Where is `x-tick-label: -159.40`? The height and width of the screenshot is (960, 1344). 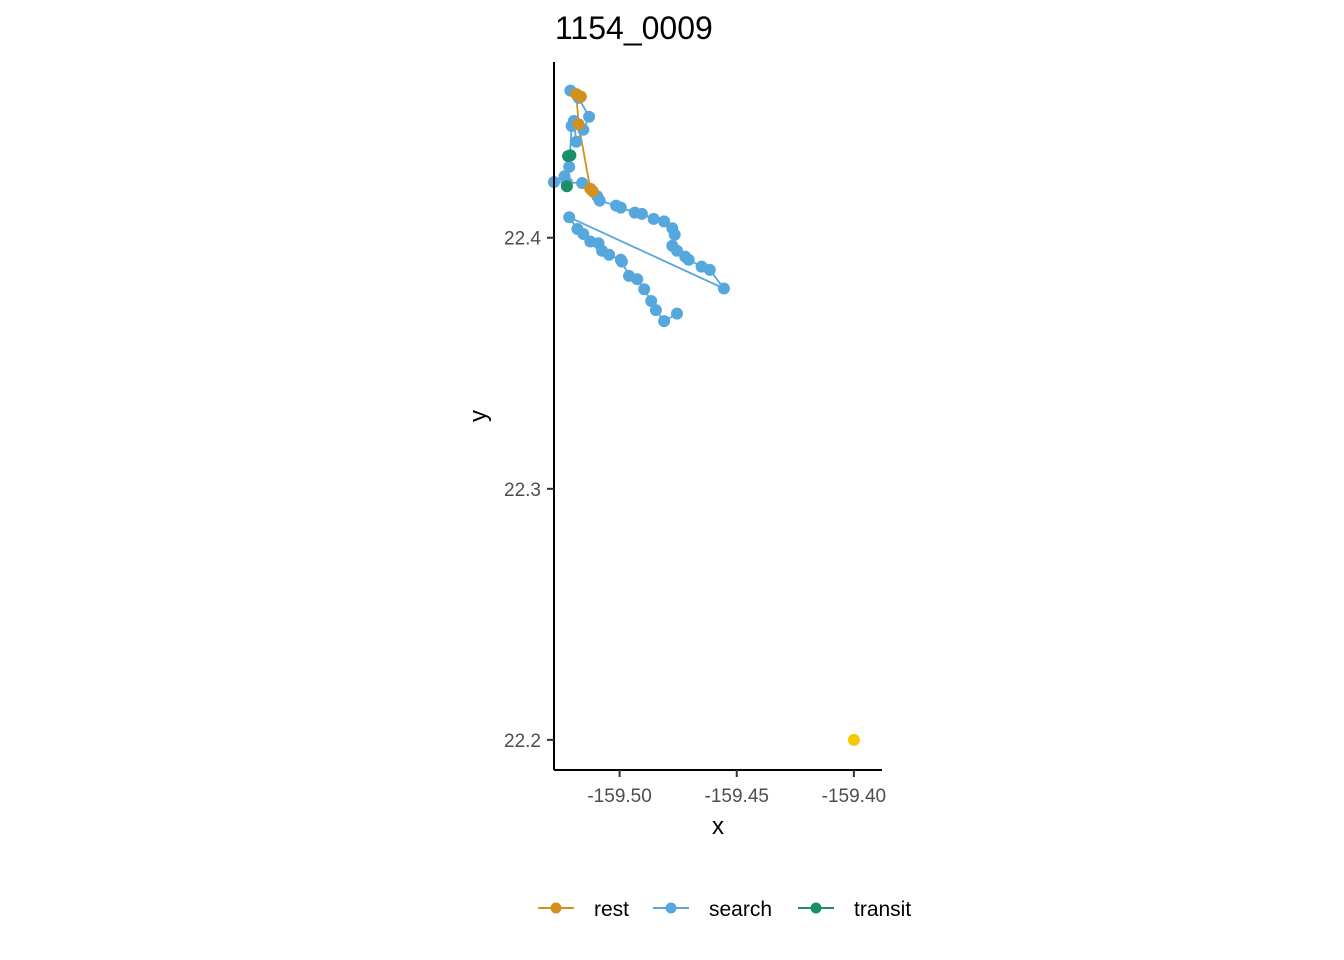
x-tick-label: -159.40 is located at coordinates (854, 796).